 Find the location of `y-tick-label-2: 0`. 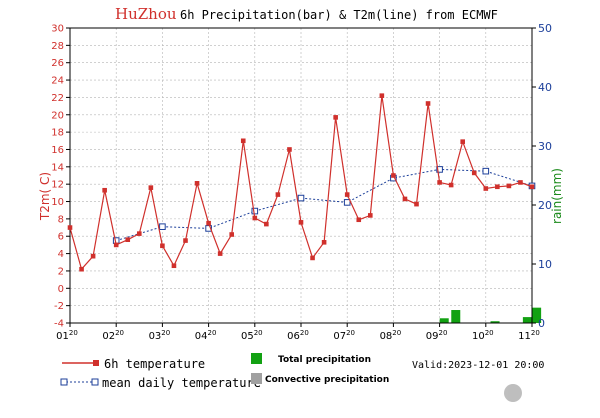

y-tick-label-2: 0 is located at coordinates (61, 289).